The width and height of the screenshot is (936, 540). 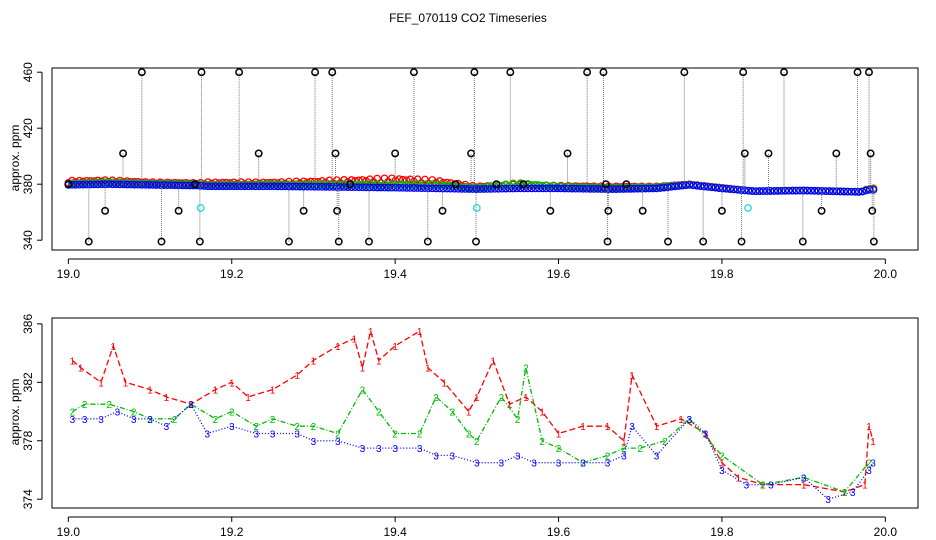 I want to click on bottom-y-tick-label: 378, so click(x=28, y=440).